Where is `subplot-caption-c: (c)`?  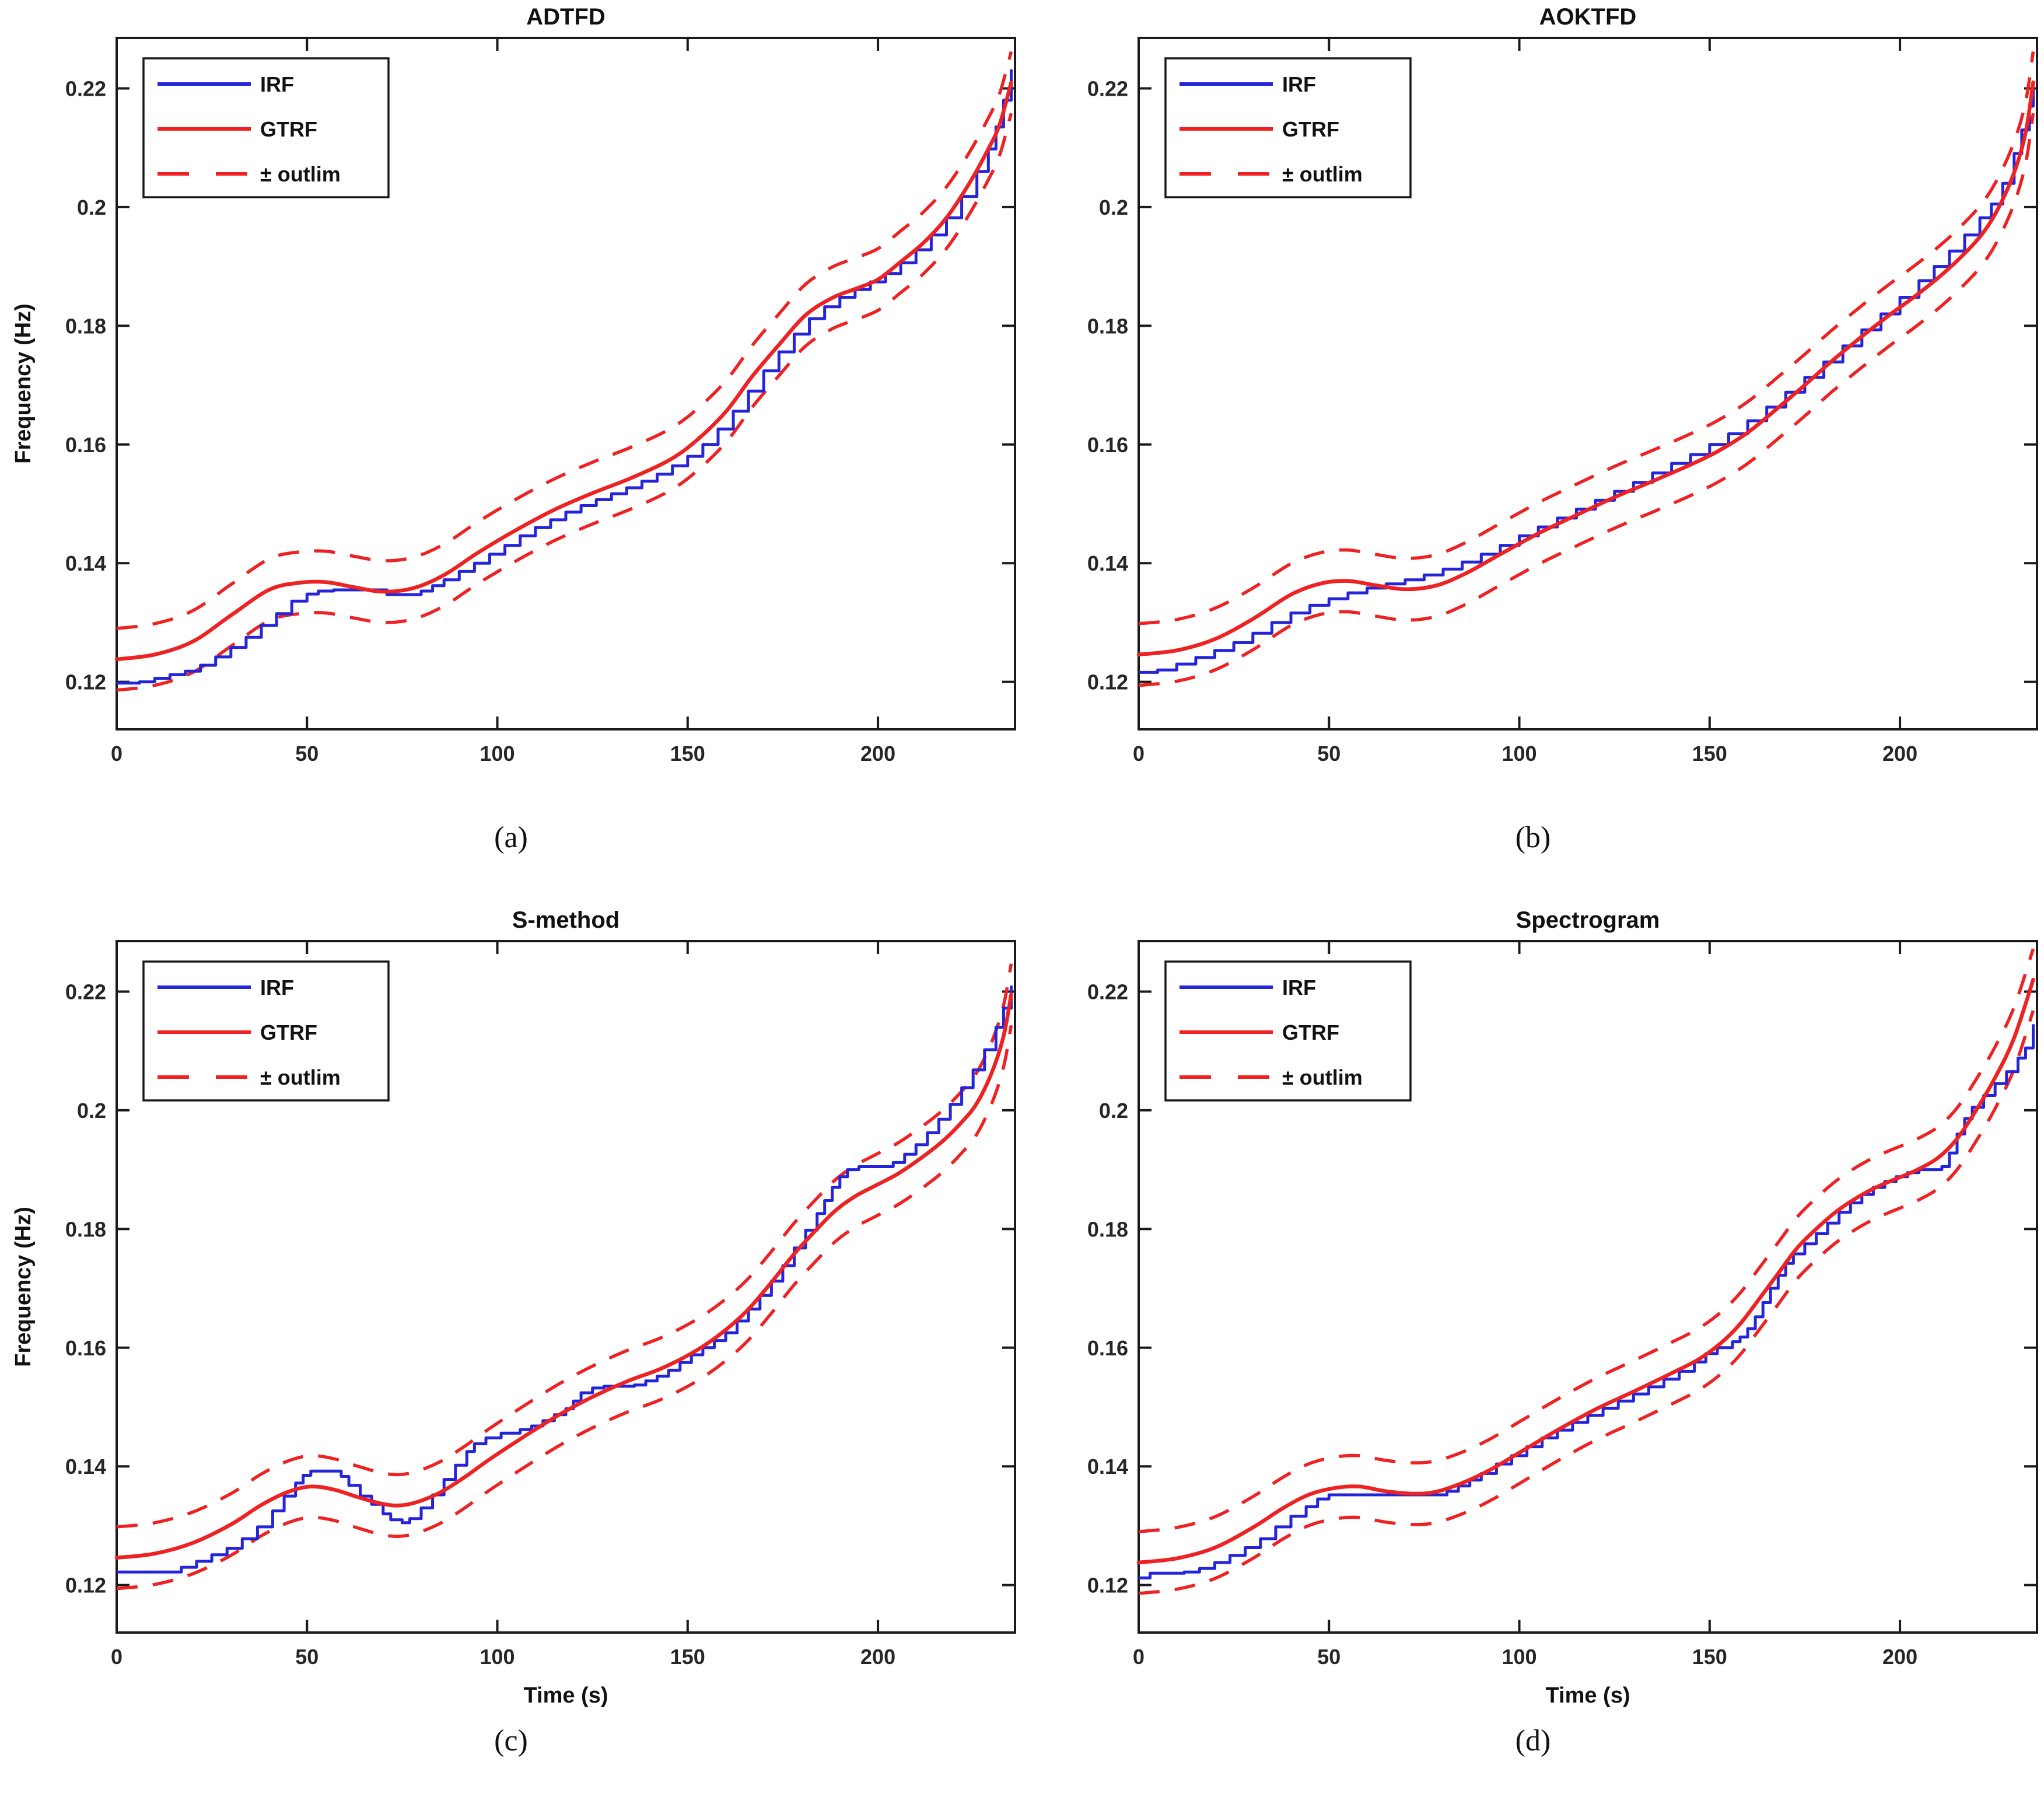
subplot-caption-c: (c) is located at coordinates (511, 1740).